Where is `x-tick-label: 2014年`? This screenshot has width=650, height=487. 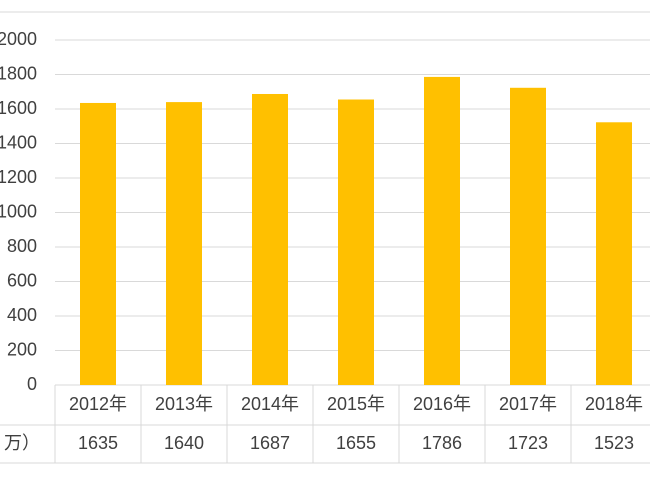
x-tick-label: 2014年 is located at coordinates (270, 404).